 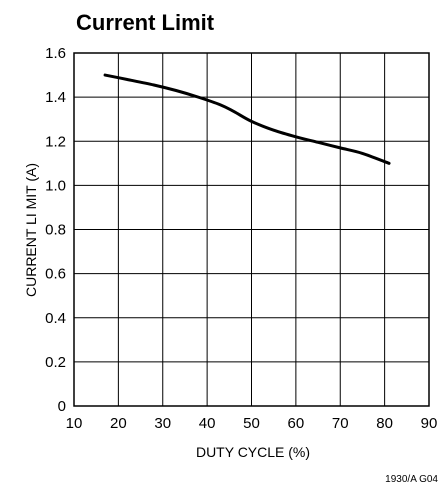 I want to click on x-axis-label: DUTY CYCLE (%), so click(x=253, y=452).